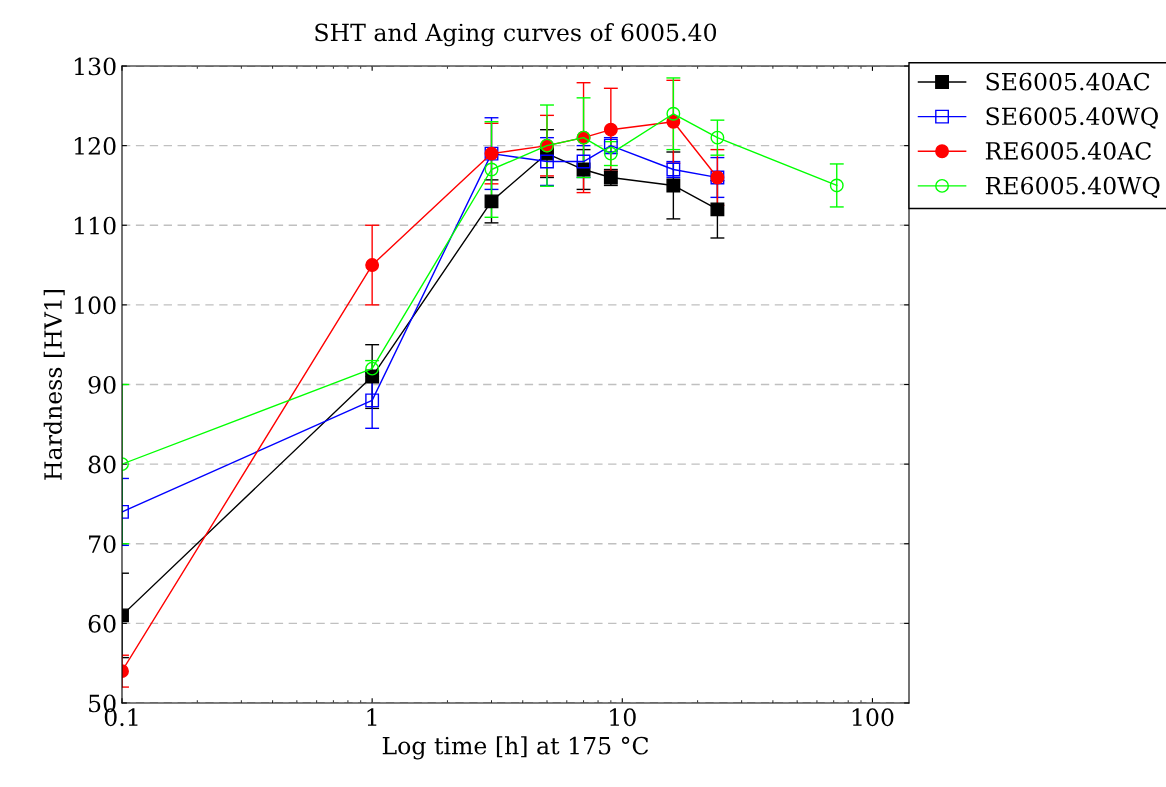 The height and width of the screenshot is (787, 1166). I want to click on y-tick-label: 100, so click(95, 305).